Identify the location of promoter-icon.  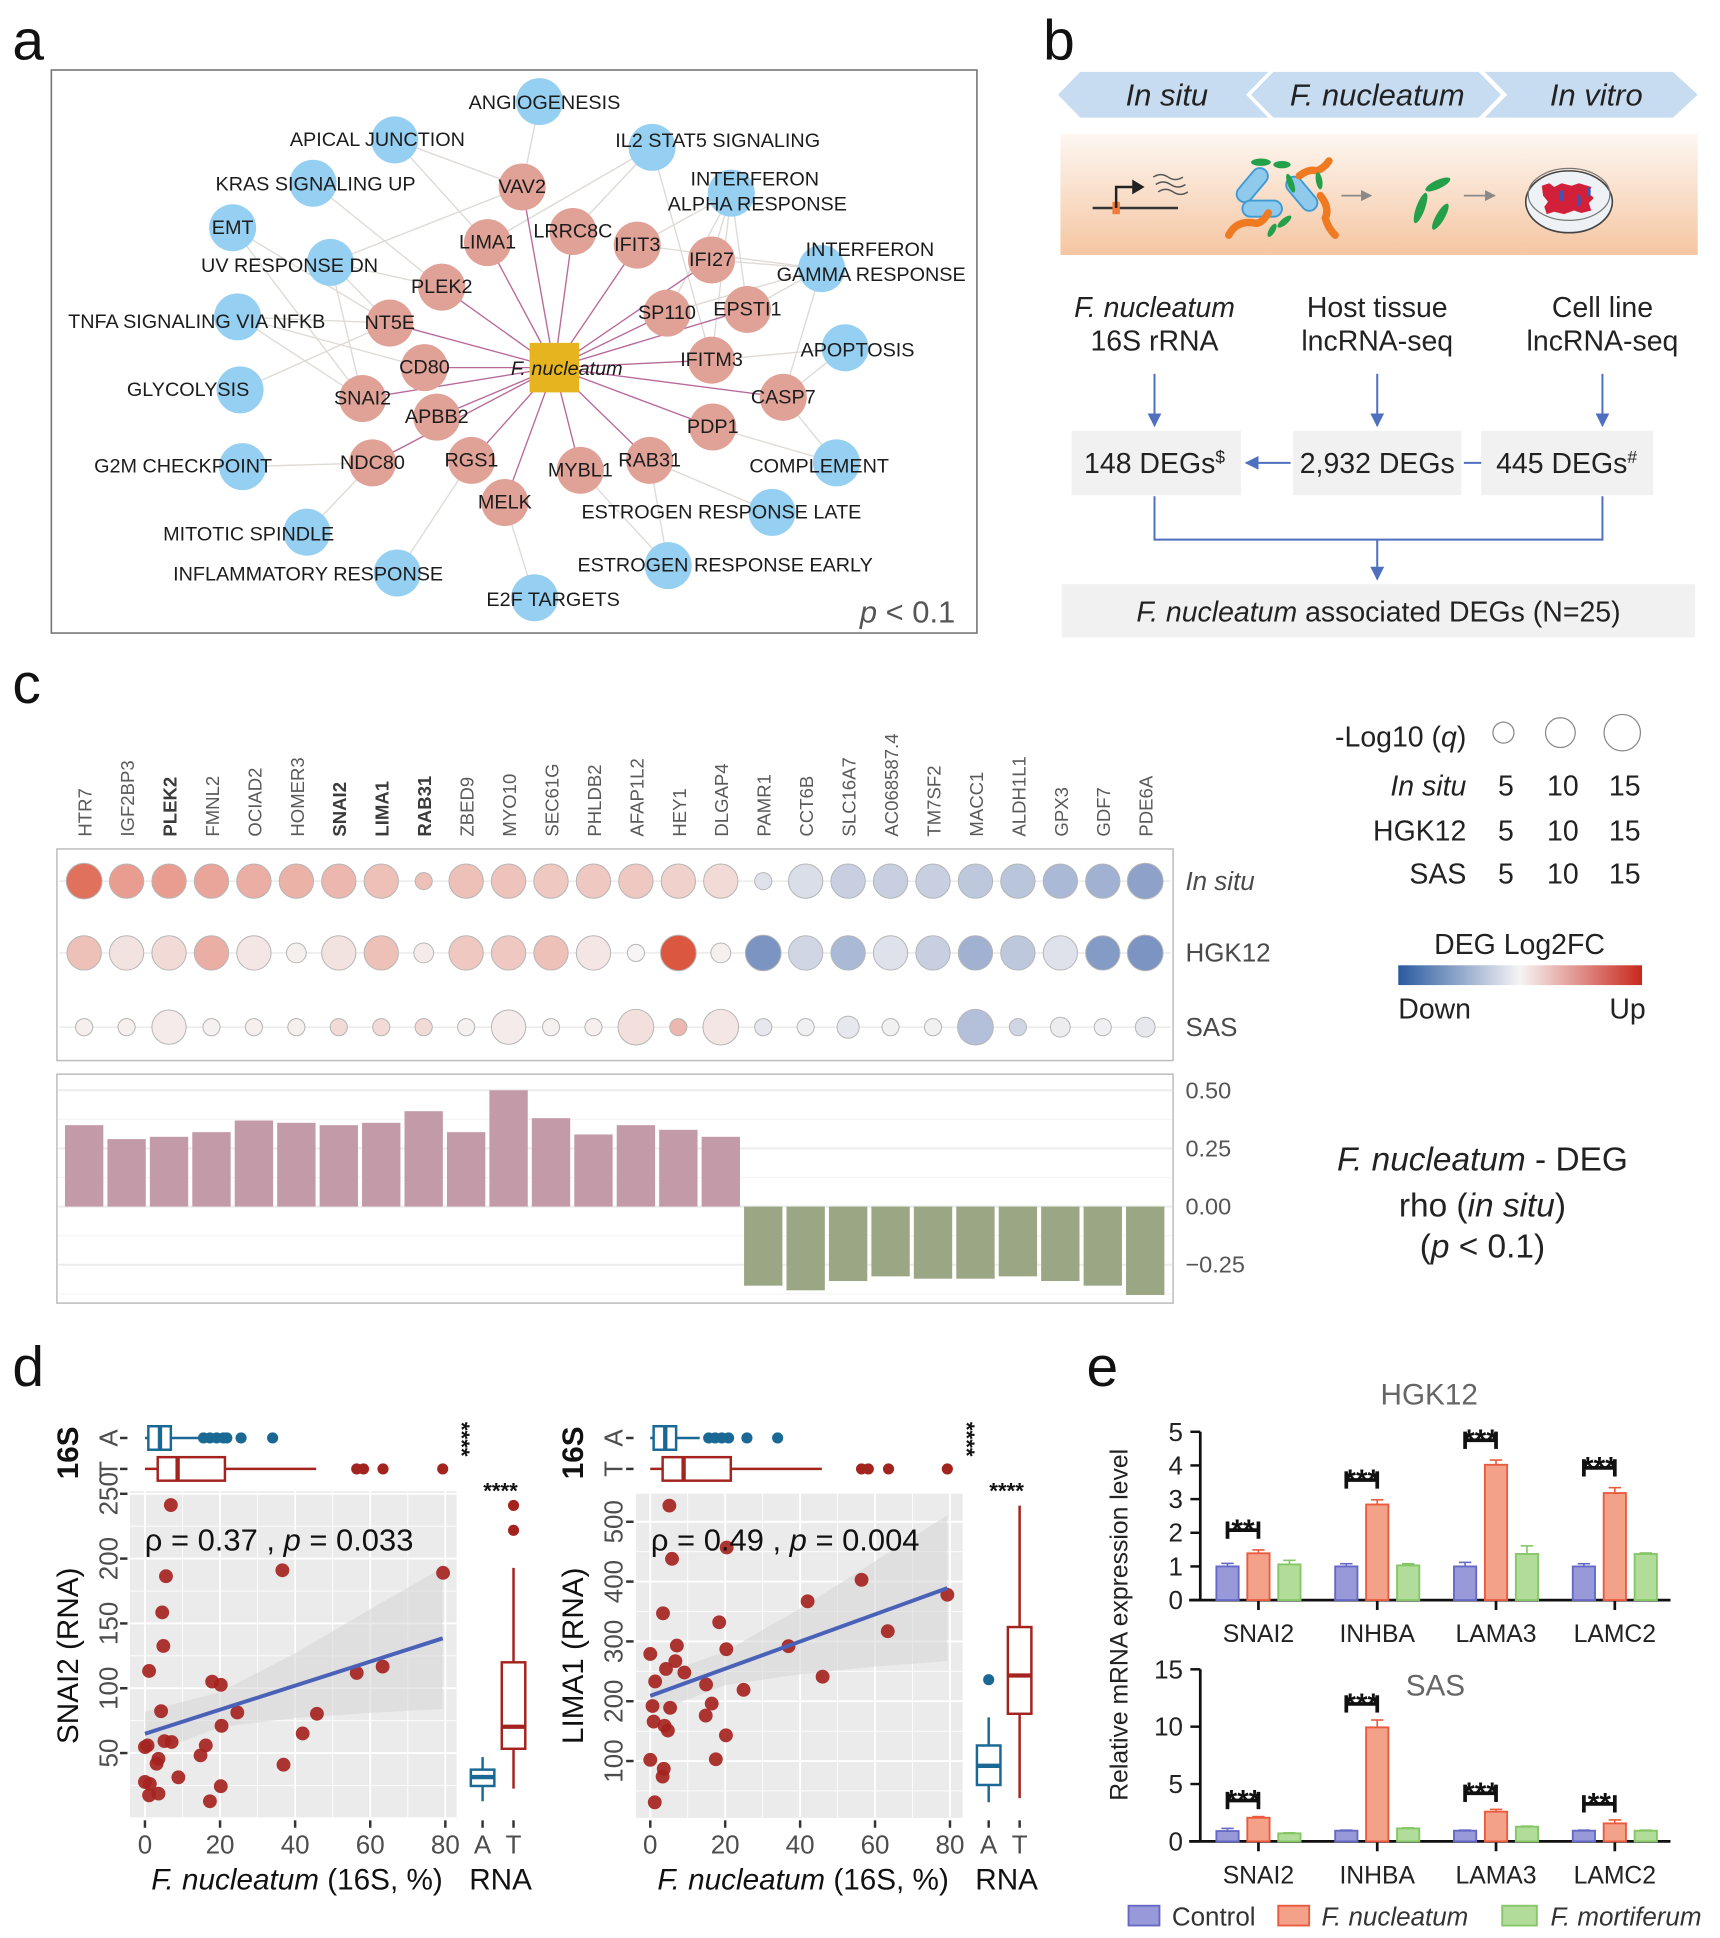
(1140, 194).